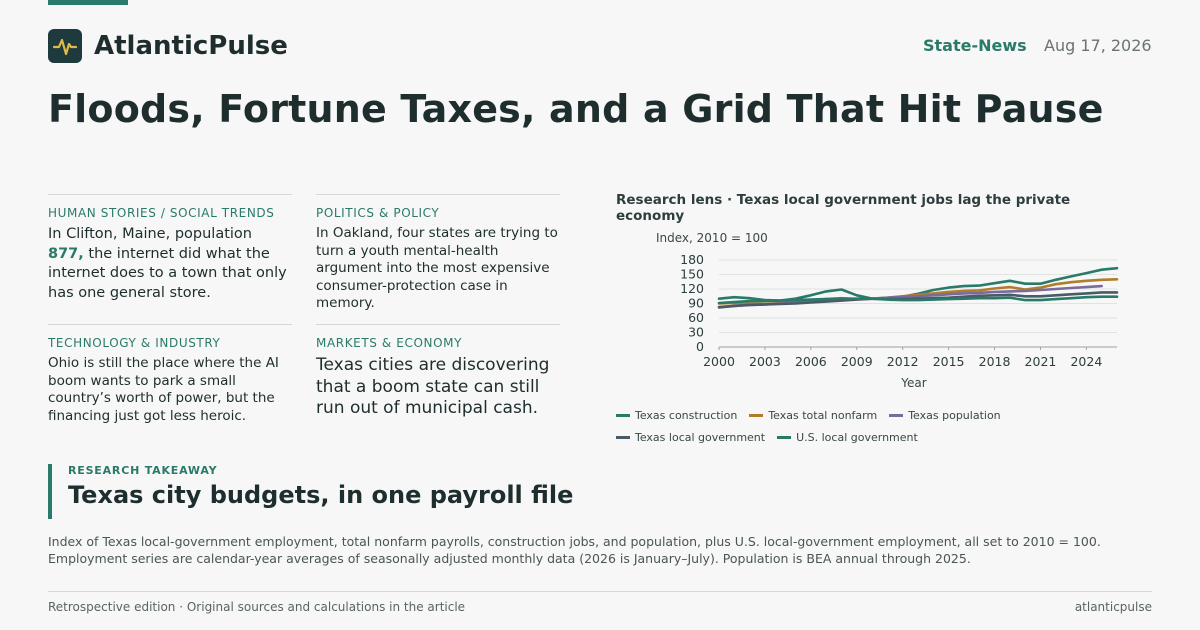 The image size is (1200, 630). I want to click on legend-label: Texas total nonfarm, so click(823, 415).